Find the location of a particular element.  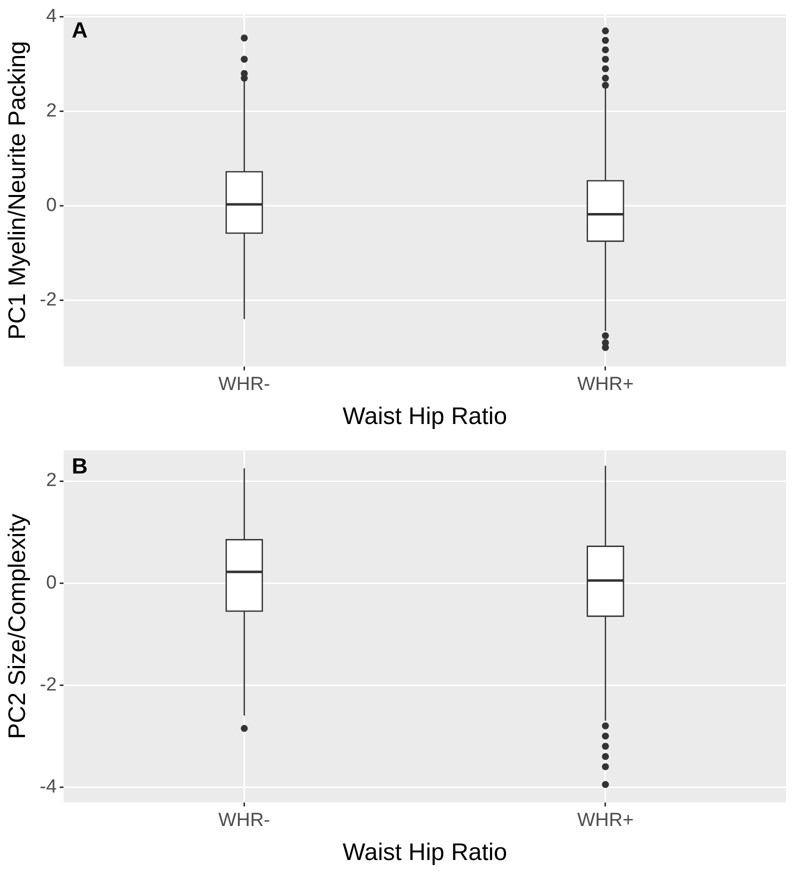

annotation: B is located at coordinates (80, 465).